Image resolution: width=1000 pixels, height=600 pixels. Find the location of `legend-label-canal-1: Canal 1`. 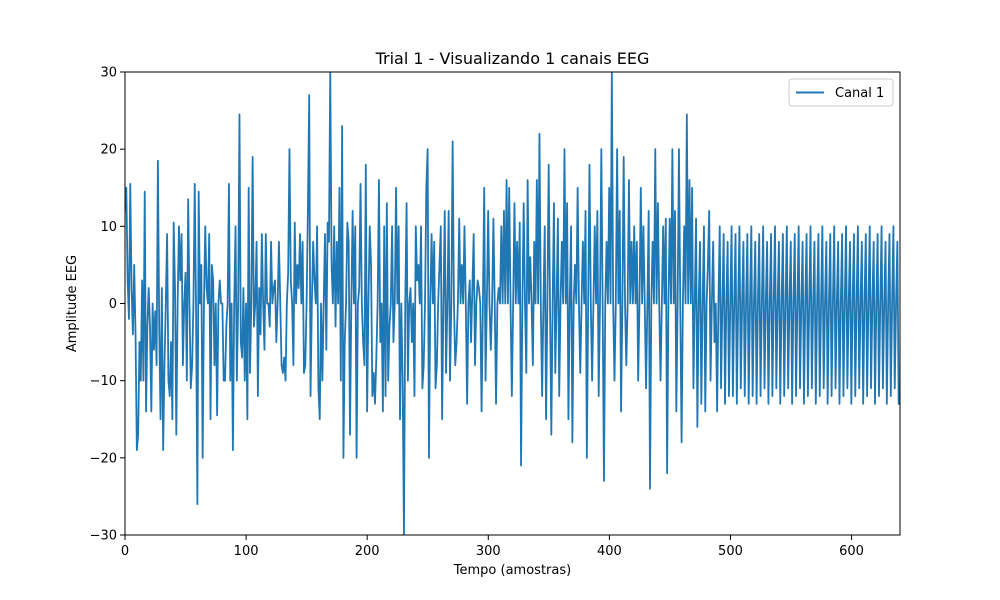

legend-label-canal-1: Canal 1 is located at coordinates (859, 93).